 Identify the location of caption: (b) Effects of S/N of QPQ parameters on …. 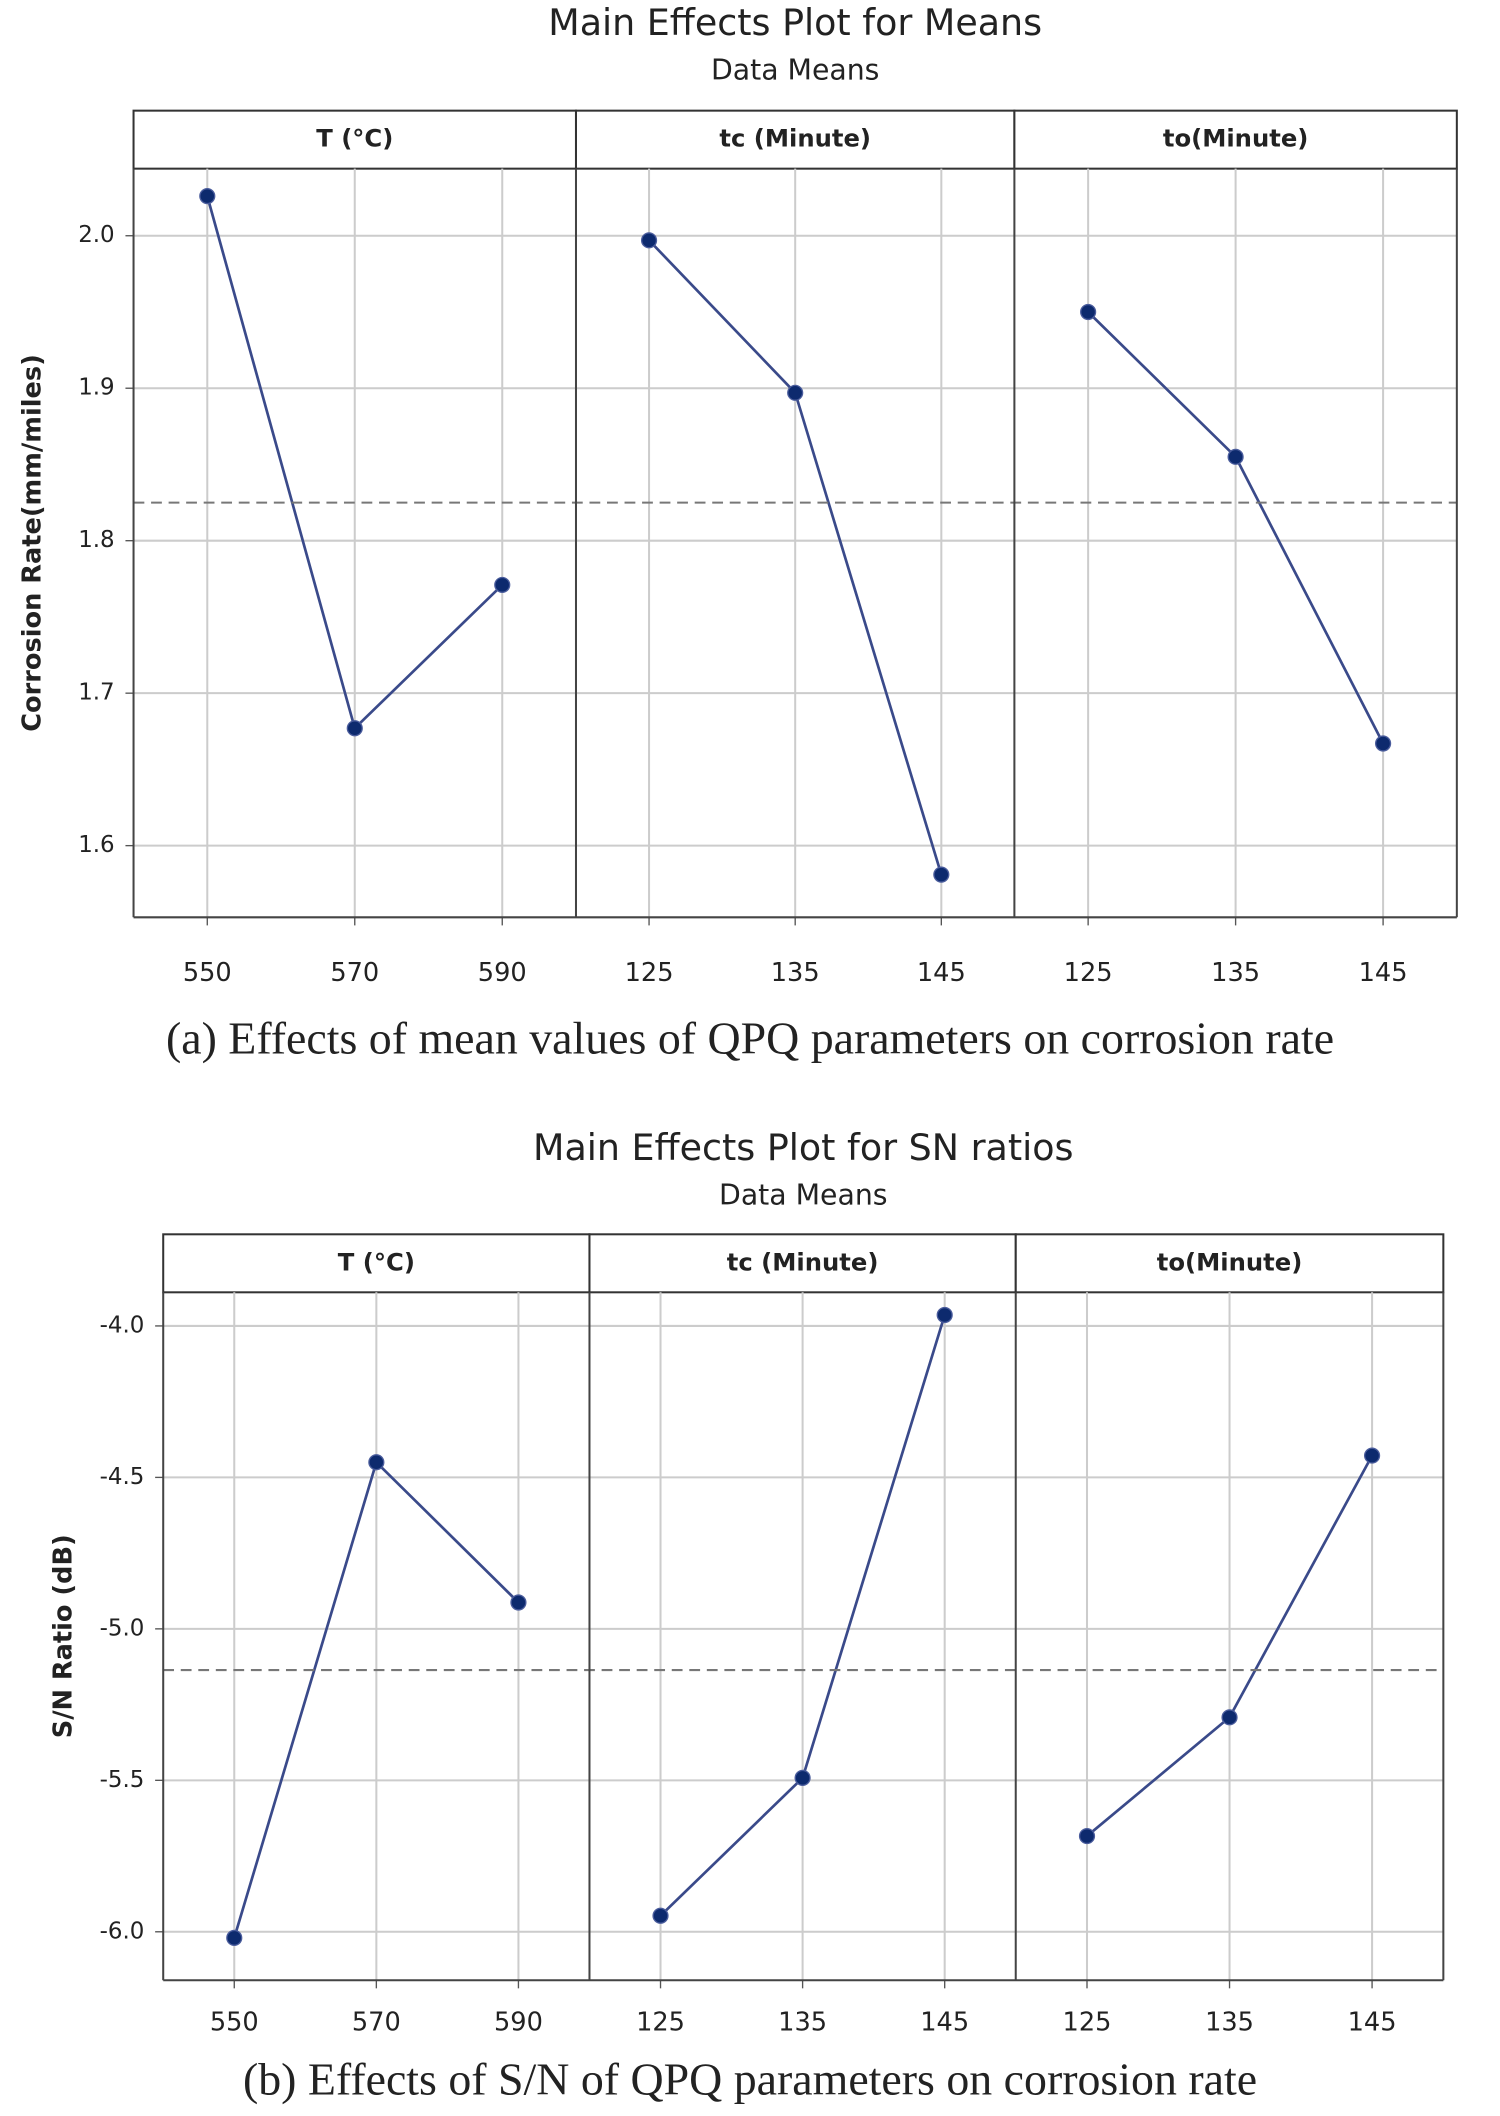
(750, 2079).